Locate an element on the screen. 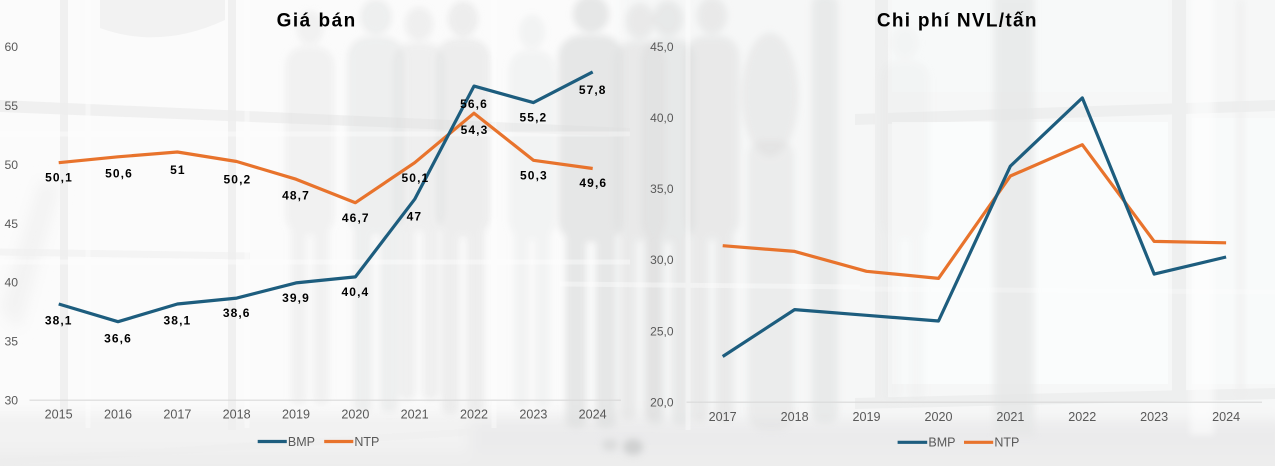  svg-text: 2016 is located at coordinates (118, 415).